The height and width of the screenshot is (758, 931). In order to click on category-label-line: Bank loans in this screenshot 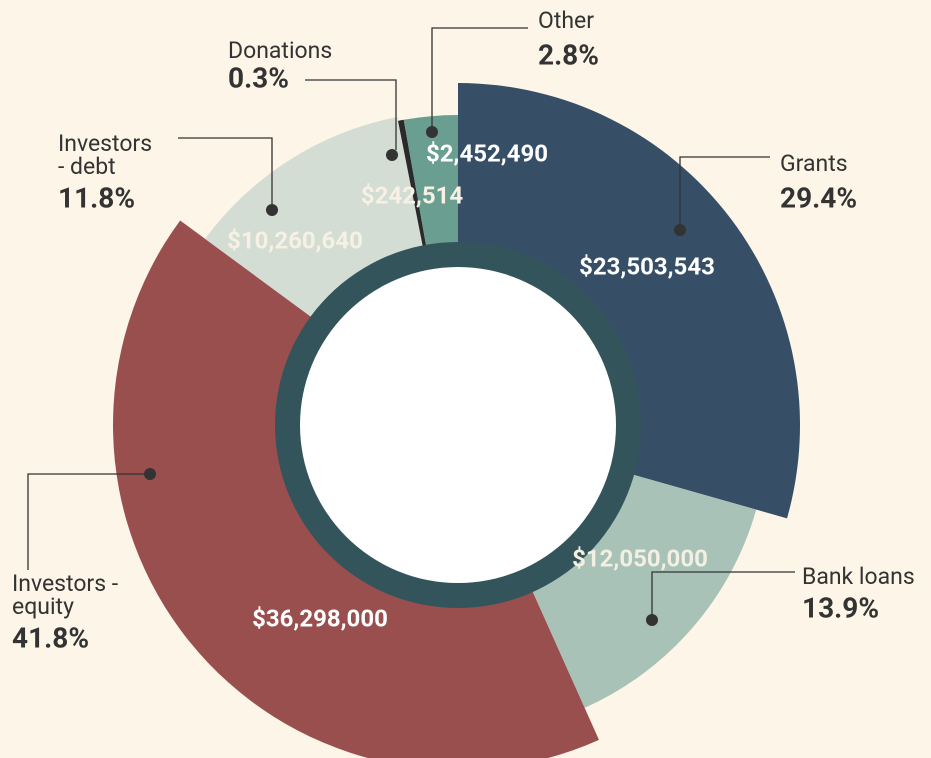, I will do `click(858, 576)`.